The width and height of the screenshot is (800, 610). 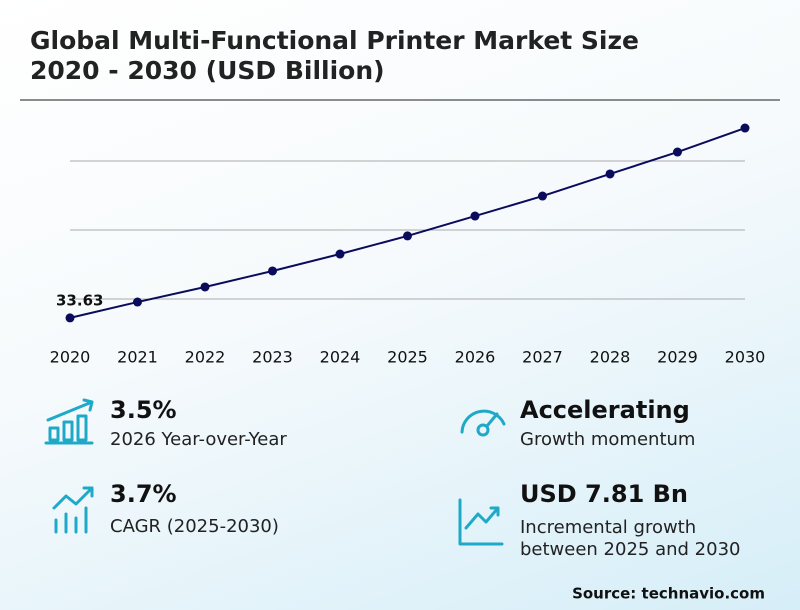 I want to click on gauge-icon, so click(x=483, y=423).